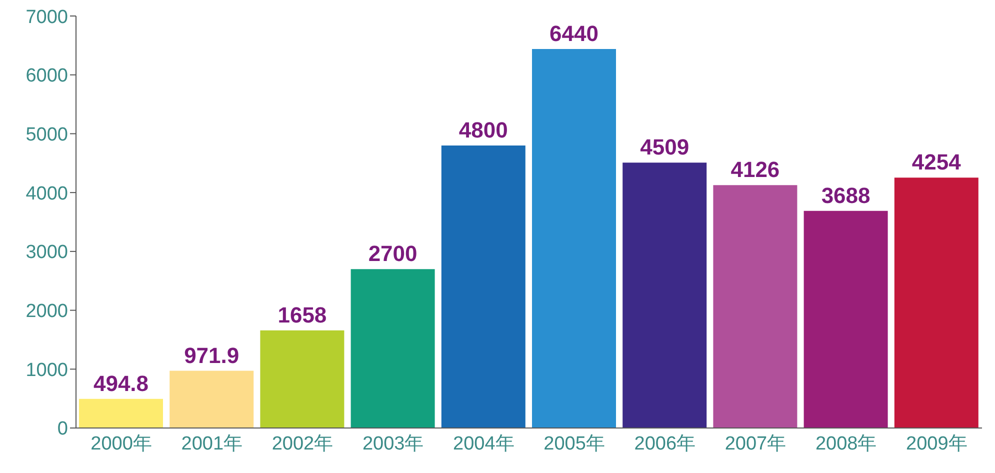  Describe the element at coordinates (47, 76) in the screenshot. I see `y-tick-label: 6000` at that location.